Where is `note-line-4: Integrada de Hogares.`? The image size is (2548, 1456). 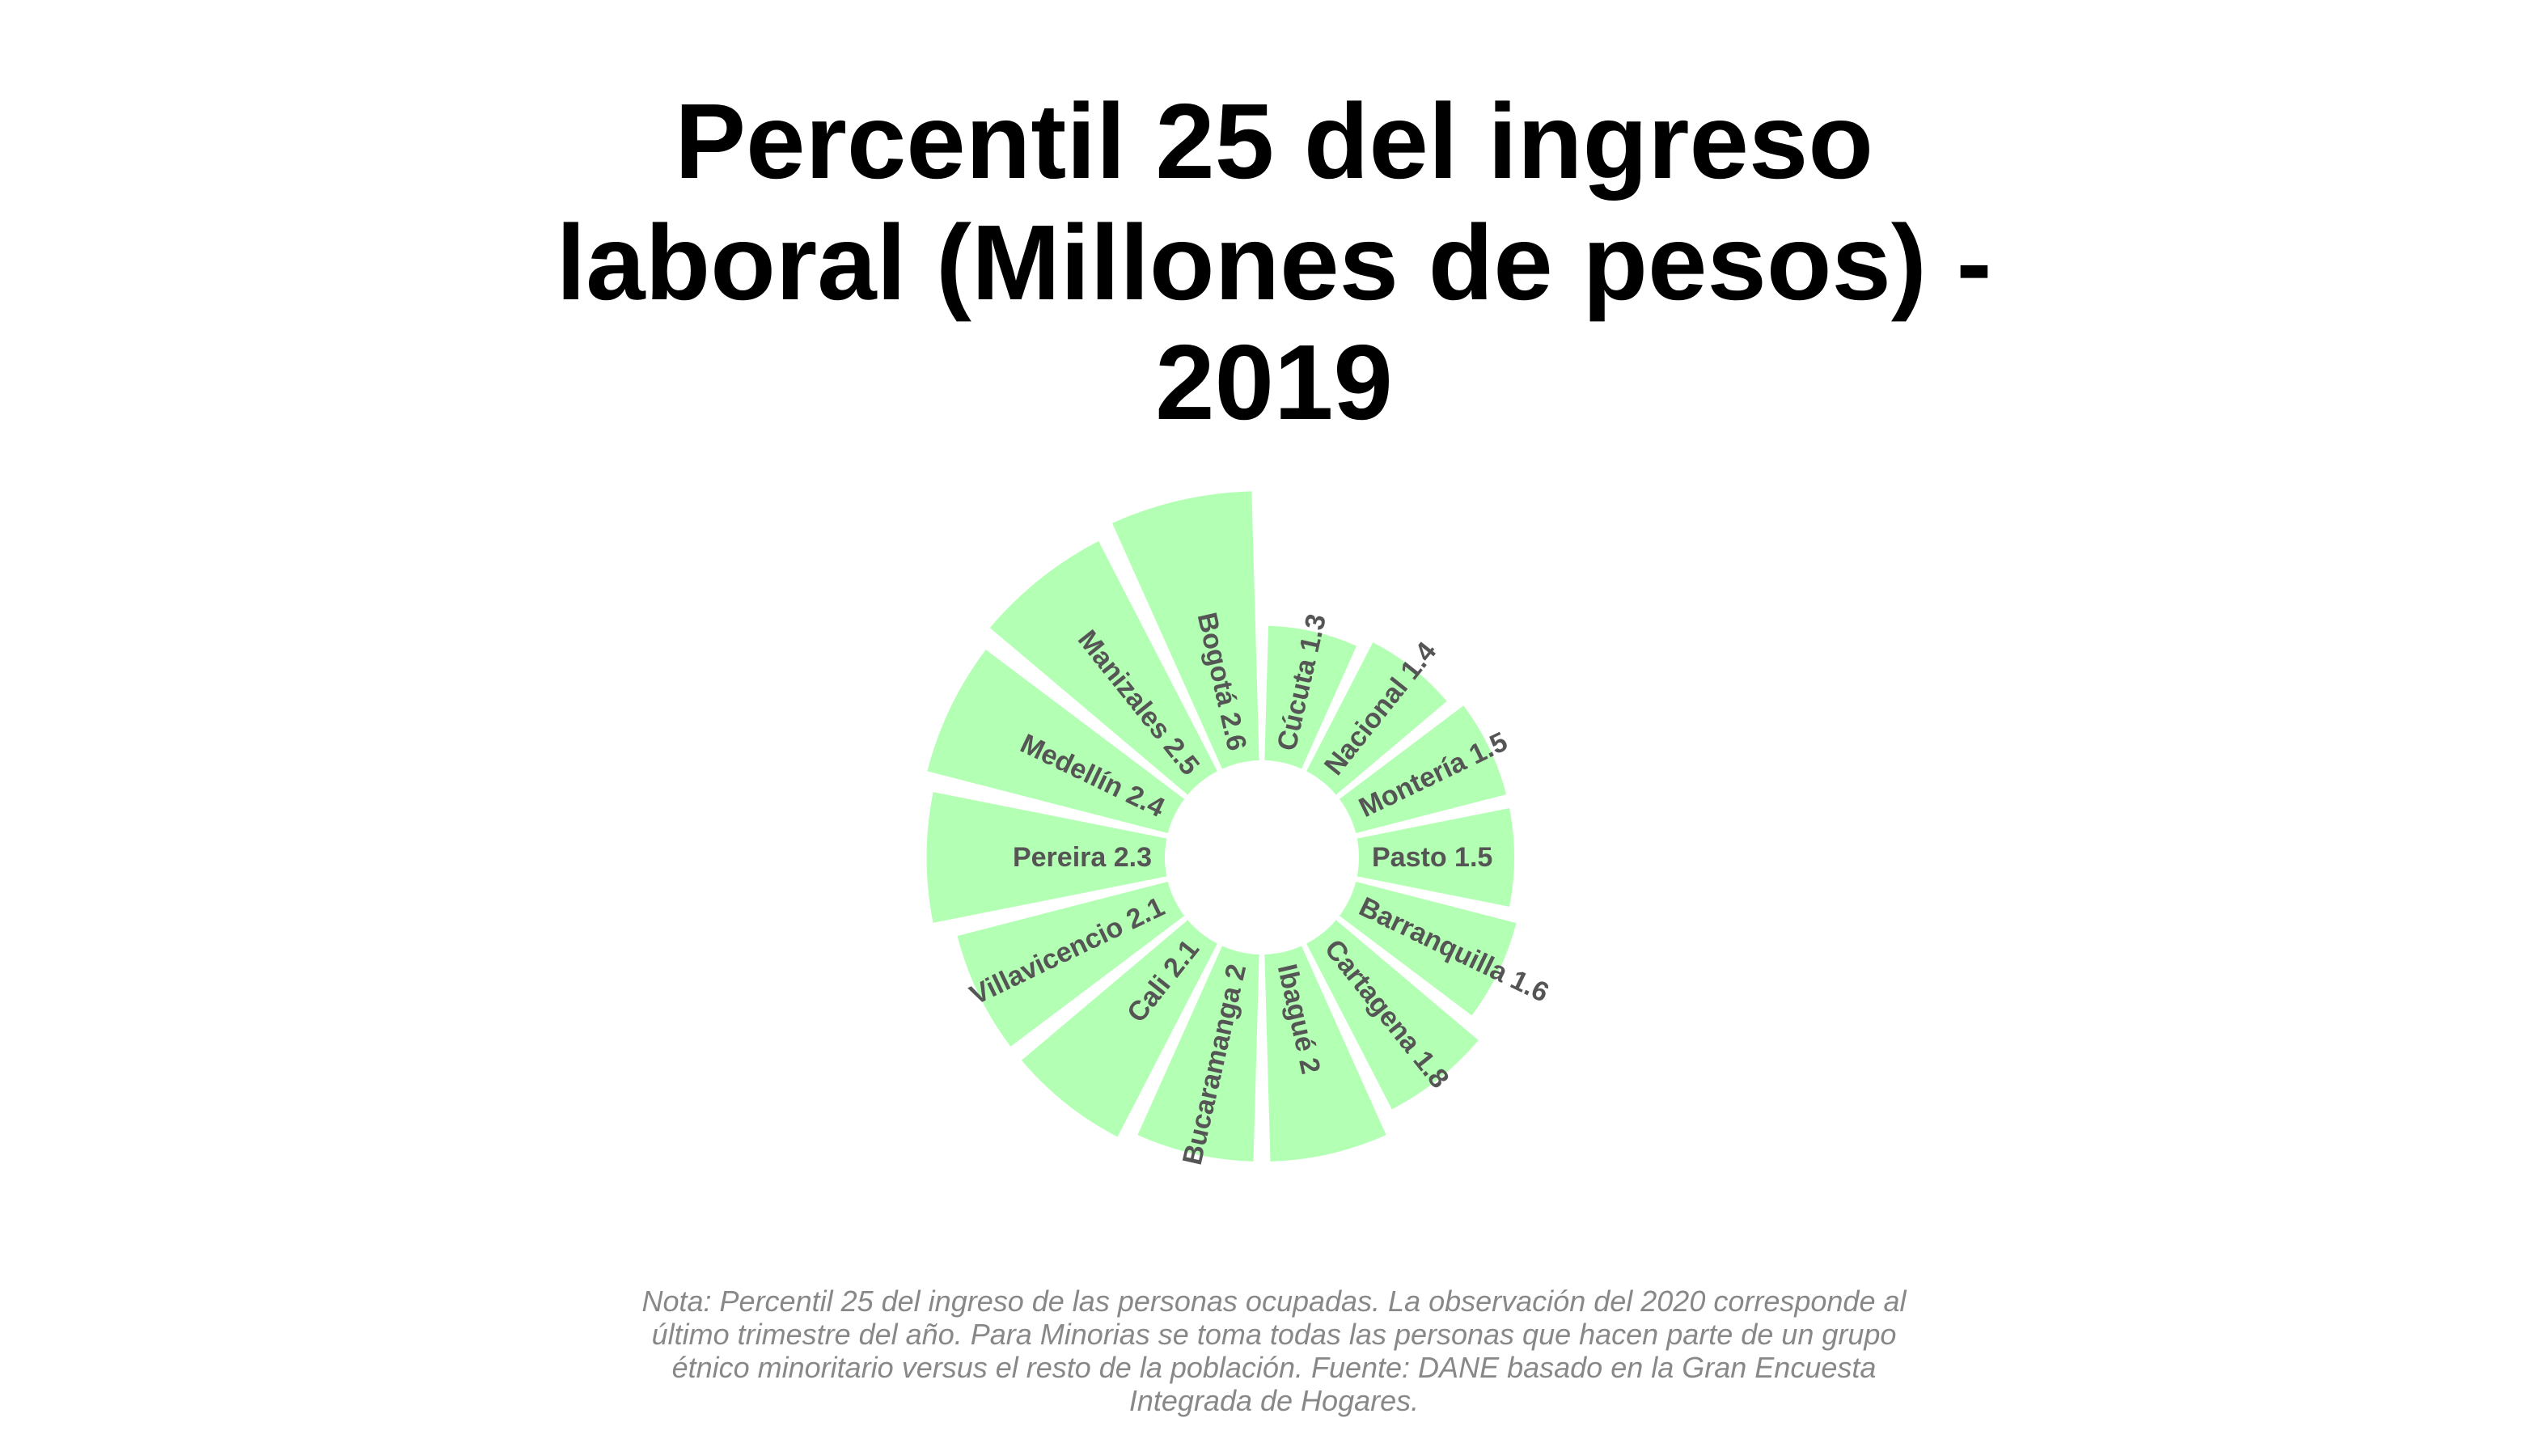 note-line-4: Integrada de Hogares. is located at coordinates (1274, 1400).